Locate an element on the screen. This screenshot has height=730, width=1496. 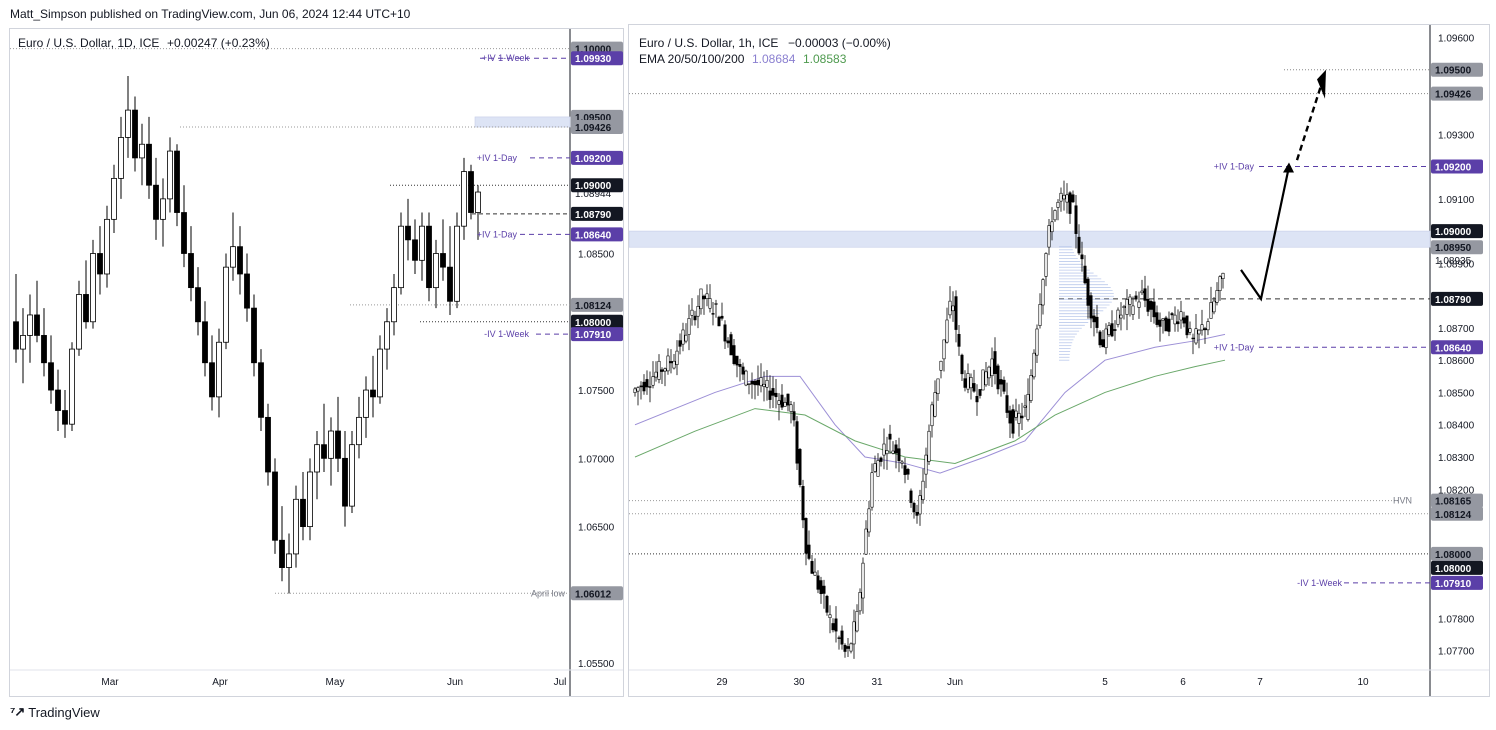
price-tick-label: 1.08400 is located at coordinates (1456, 426).